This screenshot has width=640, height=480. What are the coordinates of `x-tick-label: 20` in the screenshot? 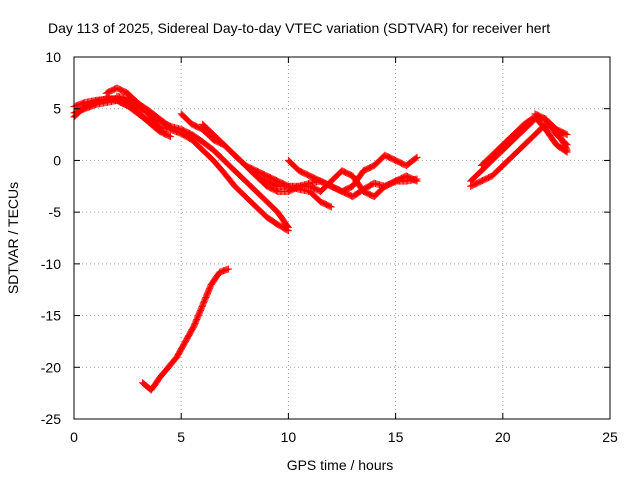 It's located at (503, 437).